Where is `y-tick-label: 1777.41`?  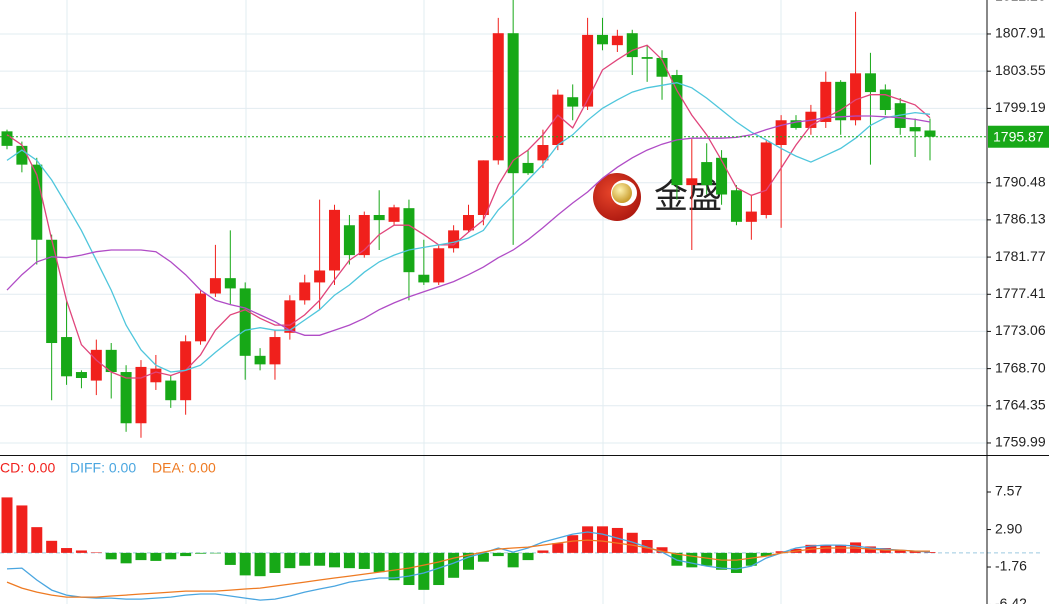 y-tick-label: 1777.41 is located at coordinates (1020, 293).